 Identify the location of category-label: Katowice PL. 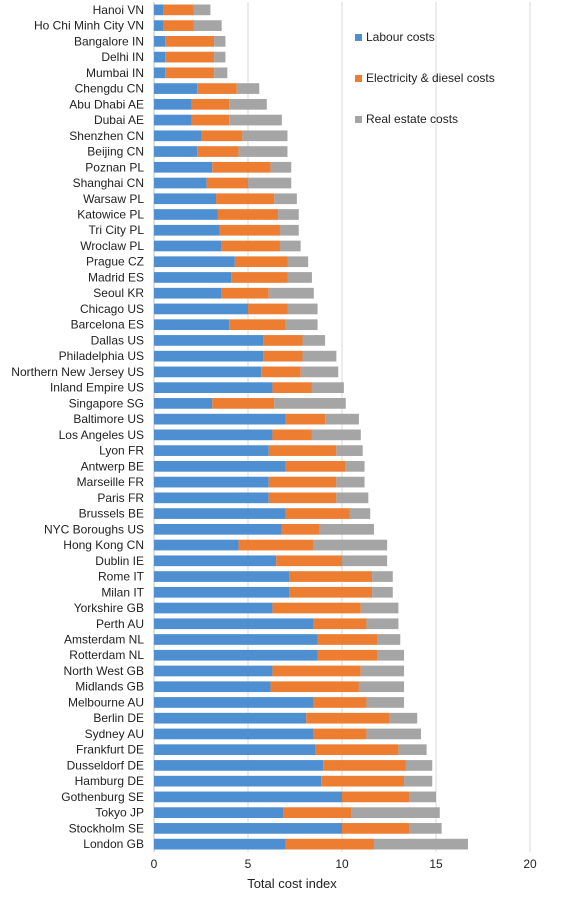
(110, 215).